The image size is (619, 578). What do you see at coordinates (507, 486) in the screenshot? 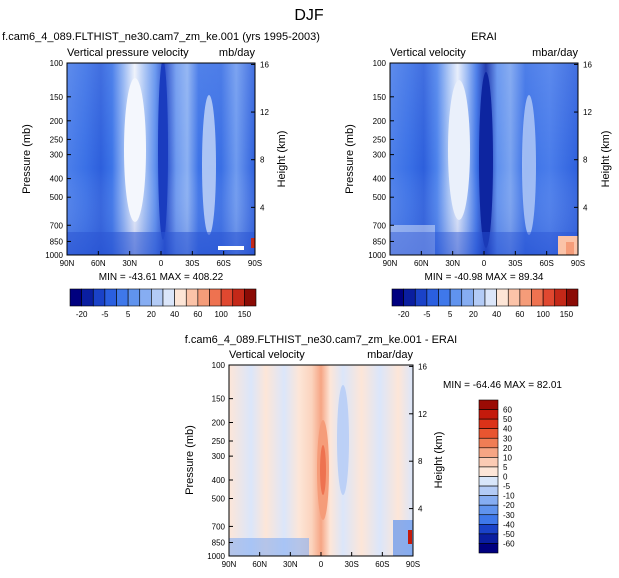
I see `diff-colorbar-label: -5` at bounding box center [507, 486].